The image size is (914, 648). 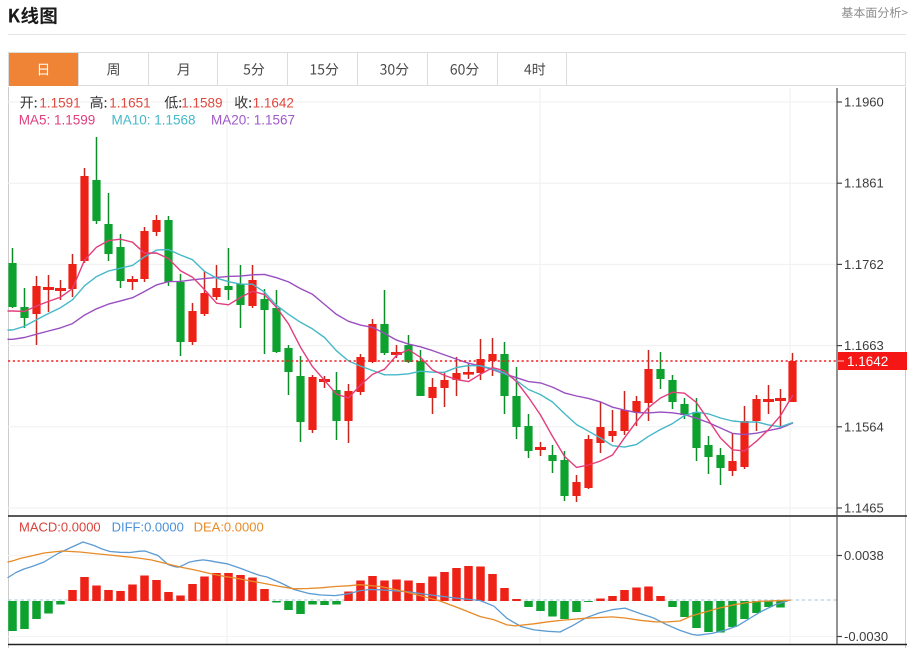 What do you see at coordinates (148, 527) in the screenshot?
I see `svg-text: DIFF:0.0000` at bounding box center [148, 527].